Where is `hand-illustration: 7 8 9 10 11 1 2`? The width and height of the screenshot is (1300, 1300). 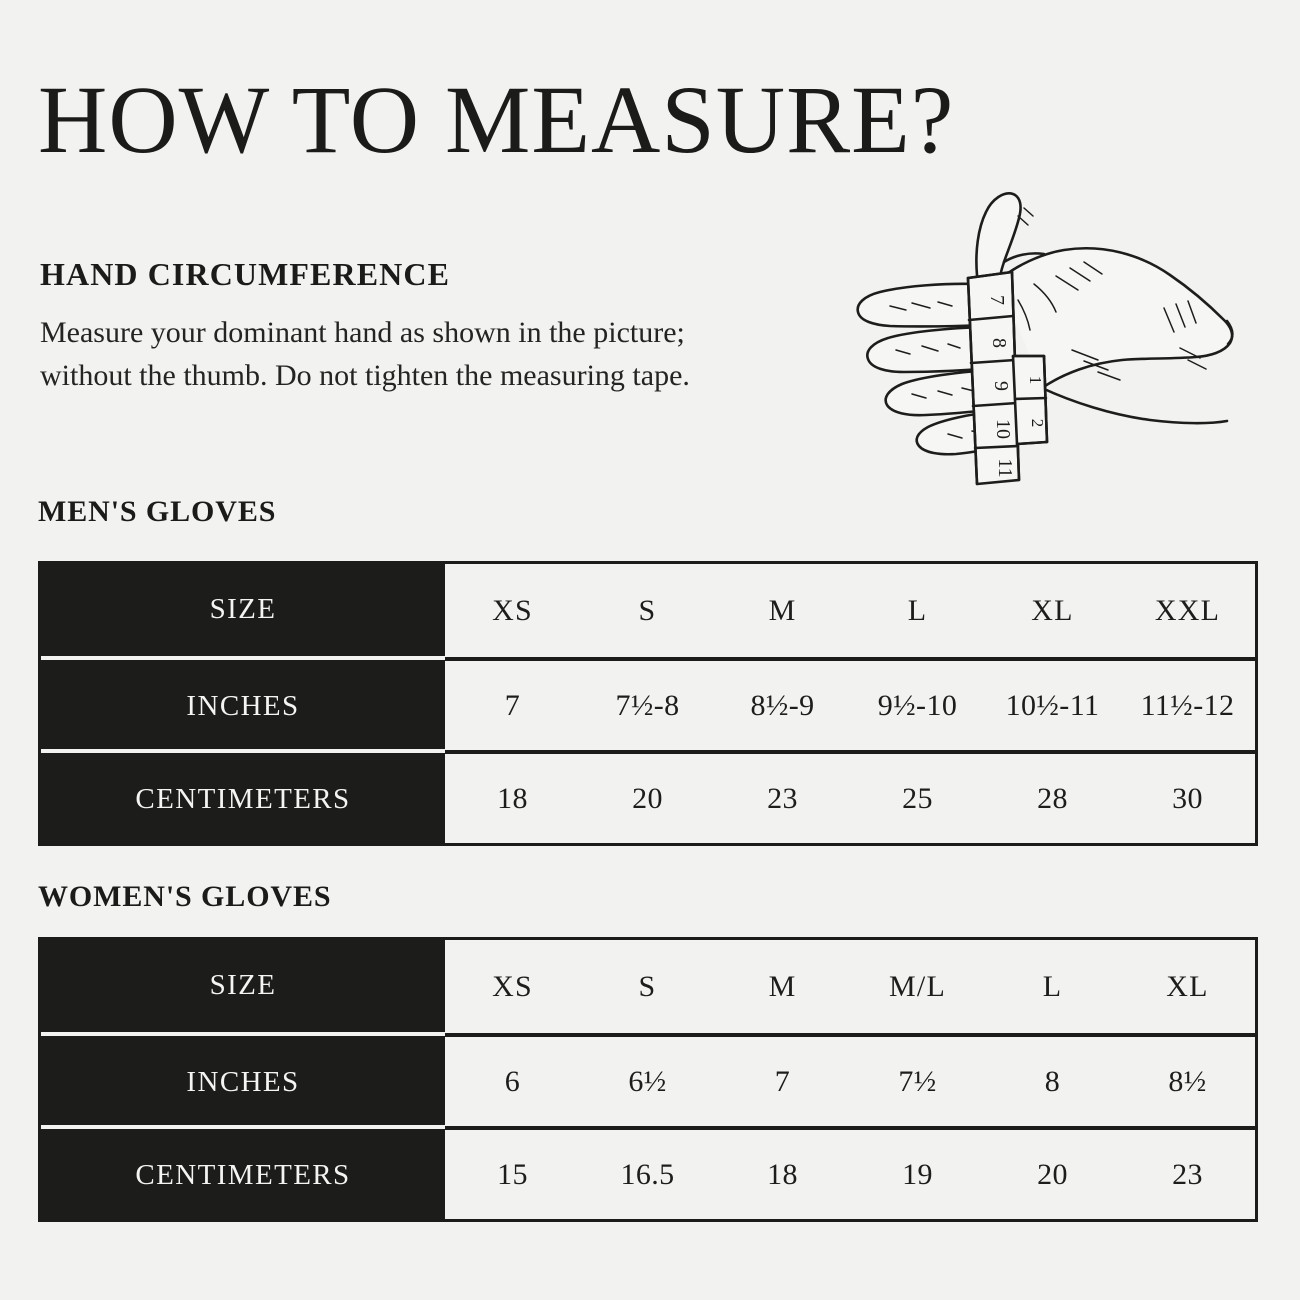 hand-illustration: 7 8 9 10 11 1 2 is located at coordinates (1007, 357).